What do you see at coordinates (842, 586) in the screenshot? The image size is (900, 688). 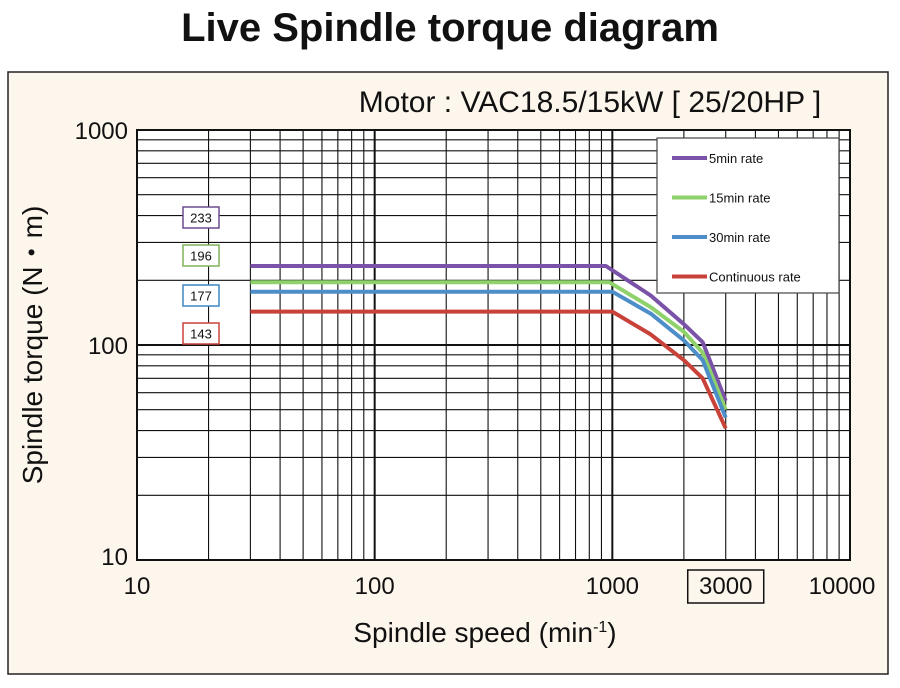 I see `x-tick-label: 10000` at bounding box center [842, 586].